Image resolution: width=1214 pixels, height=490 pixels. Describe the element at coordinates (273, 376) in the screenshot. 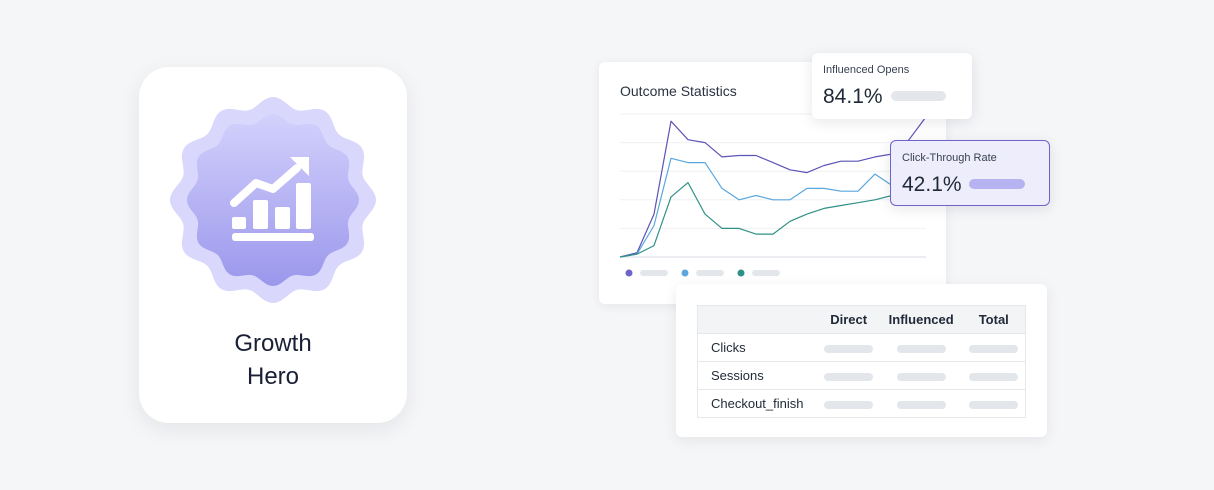

I see `badge-title-line2: Hero` at that location.